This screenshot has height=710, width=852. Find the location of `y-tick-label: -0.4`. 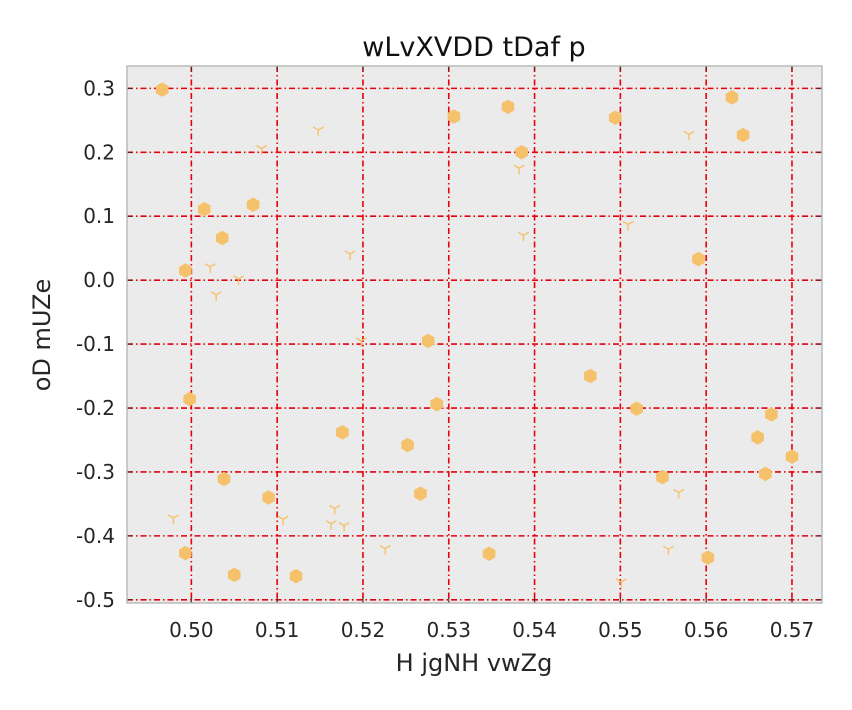

y-tick-label: -0.4 is located at coordinates (95, 536).